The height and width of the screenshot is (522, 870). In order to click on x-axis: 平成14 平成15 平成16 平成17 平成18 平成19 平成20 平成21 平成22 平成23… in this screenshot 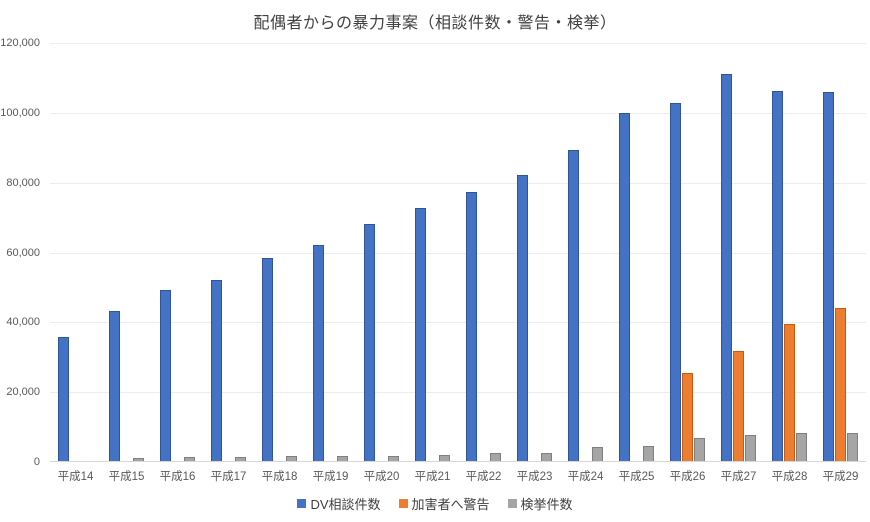, I will do `click(458, 476)`.